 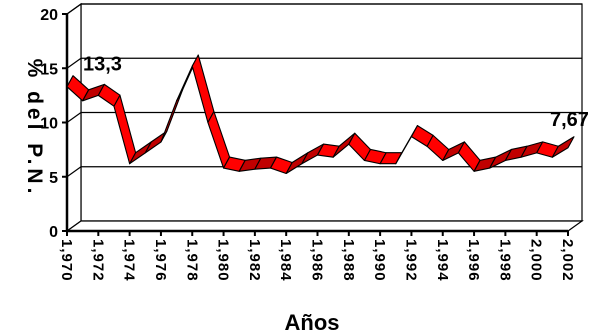 I want to click on x-tick-label: 1,984, so click(x=285, y=260).